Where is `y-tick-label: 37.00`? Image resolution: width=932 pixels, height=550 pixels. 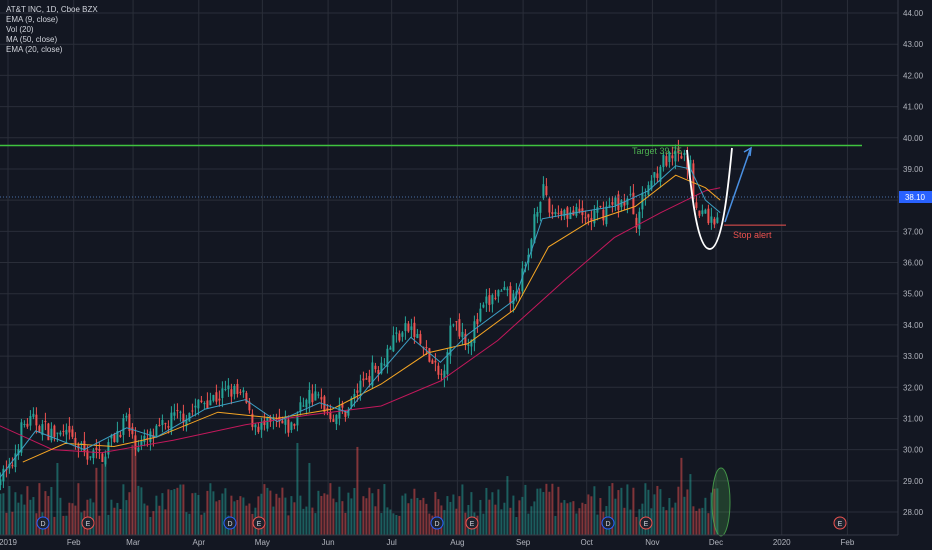
y-tick-label: 37.00 is located at coordinates (913, 231).